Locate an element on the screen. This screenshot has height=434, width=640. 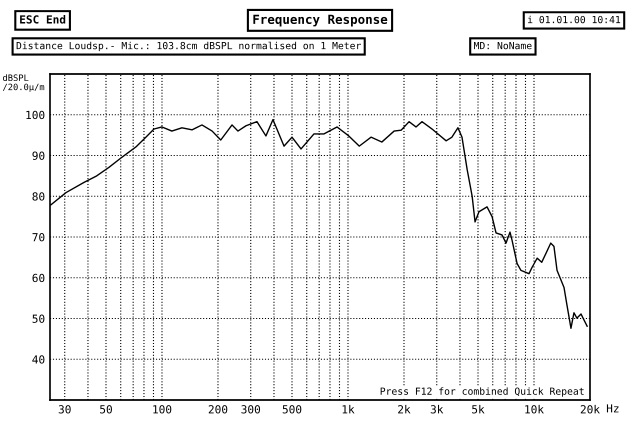
text: MD: NoName is located at coordinates (503, 46).